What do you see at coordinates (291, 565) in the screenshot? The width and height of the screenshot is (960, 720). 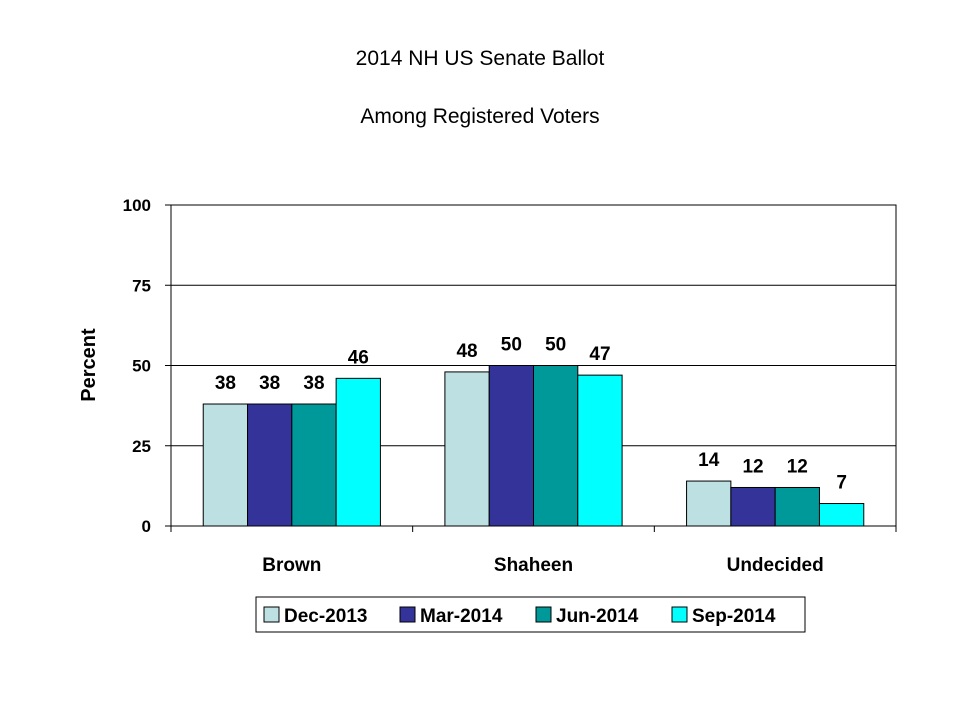 I see `x-category-label: Brown` at bounding box center [291, 565].